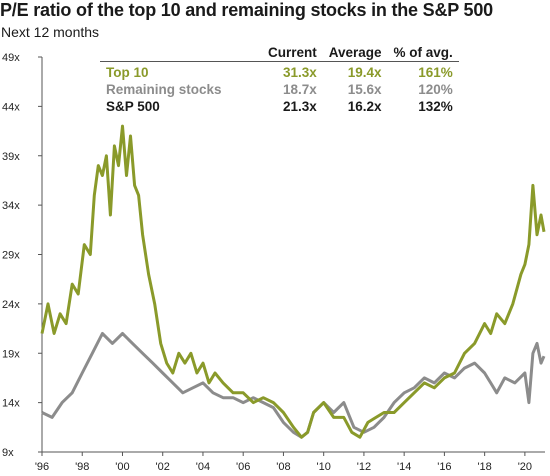 Image resolution: width=550 pixels, height=476 pixels. Describe the element at coordinates (525, 467) in the screenshot. I see `x-tick-label: '20` at that location.